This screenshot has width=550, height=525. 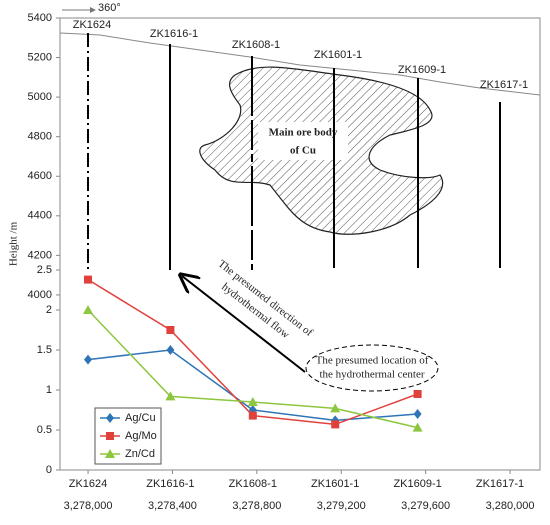 I want to click on borehole-label: ZK1624, so click(x=92, y=25).